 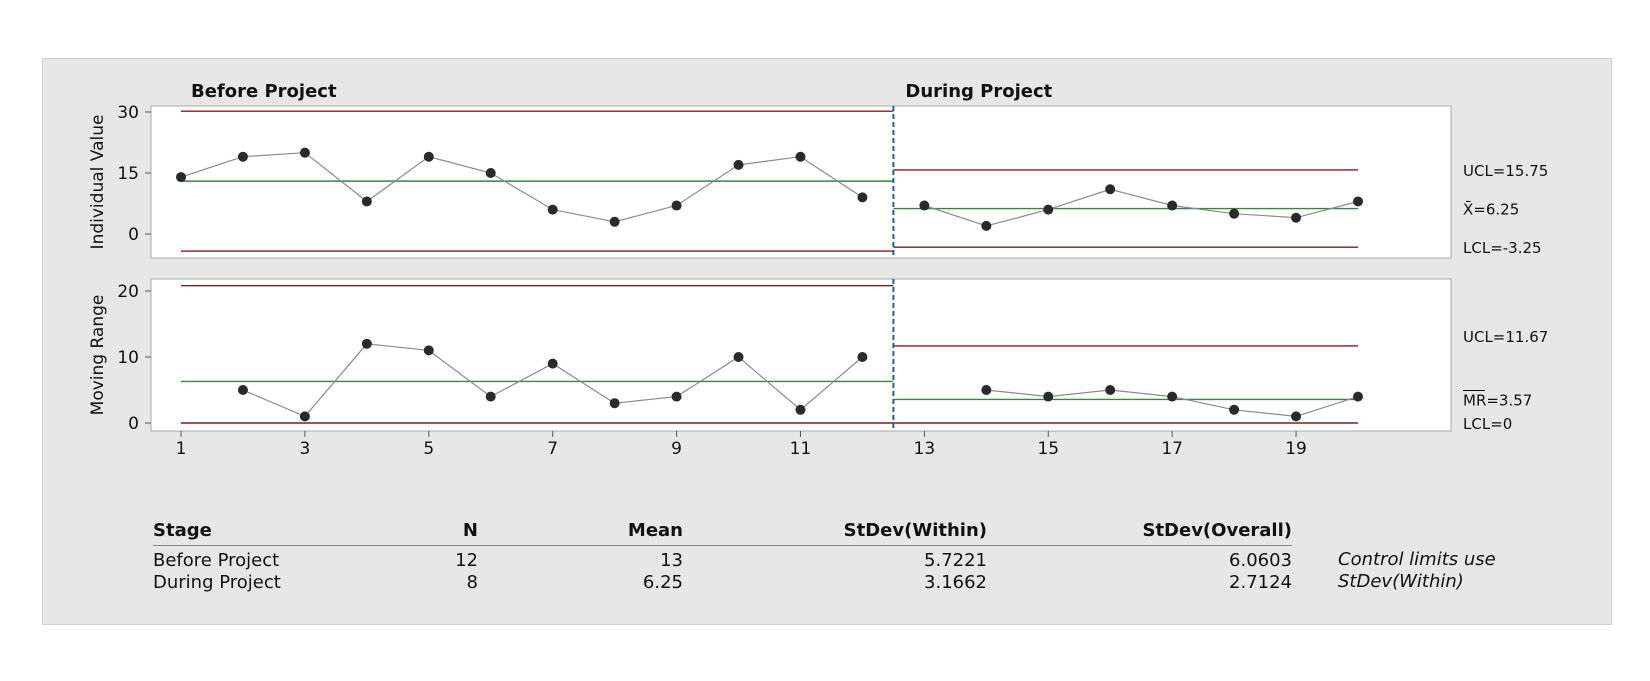 What do you see at coordinates (1401, 581) in the screenshot?
I see `note-line-2: StDev(Within)` at bounding box center [1401, 581].